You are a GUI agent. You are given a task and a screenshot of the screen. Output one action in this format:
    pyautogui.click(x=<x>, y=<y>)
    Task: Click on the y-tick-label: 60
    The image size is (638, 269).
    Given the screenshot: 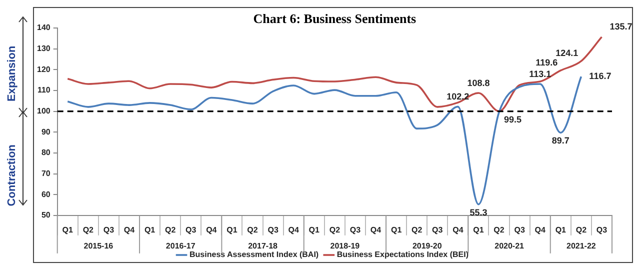 What is the action you would take?
    pyautogui.click(x=46, y=194)
    